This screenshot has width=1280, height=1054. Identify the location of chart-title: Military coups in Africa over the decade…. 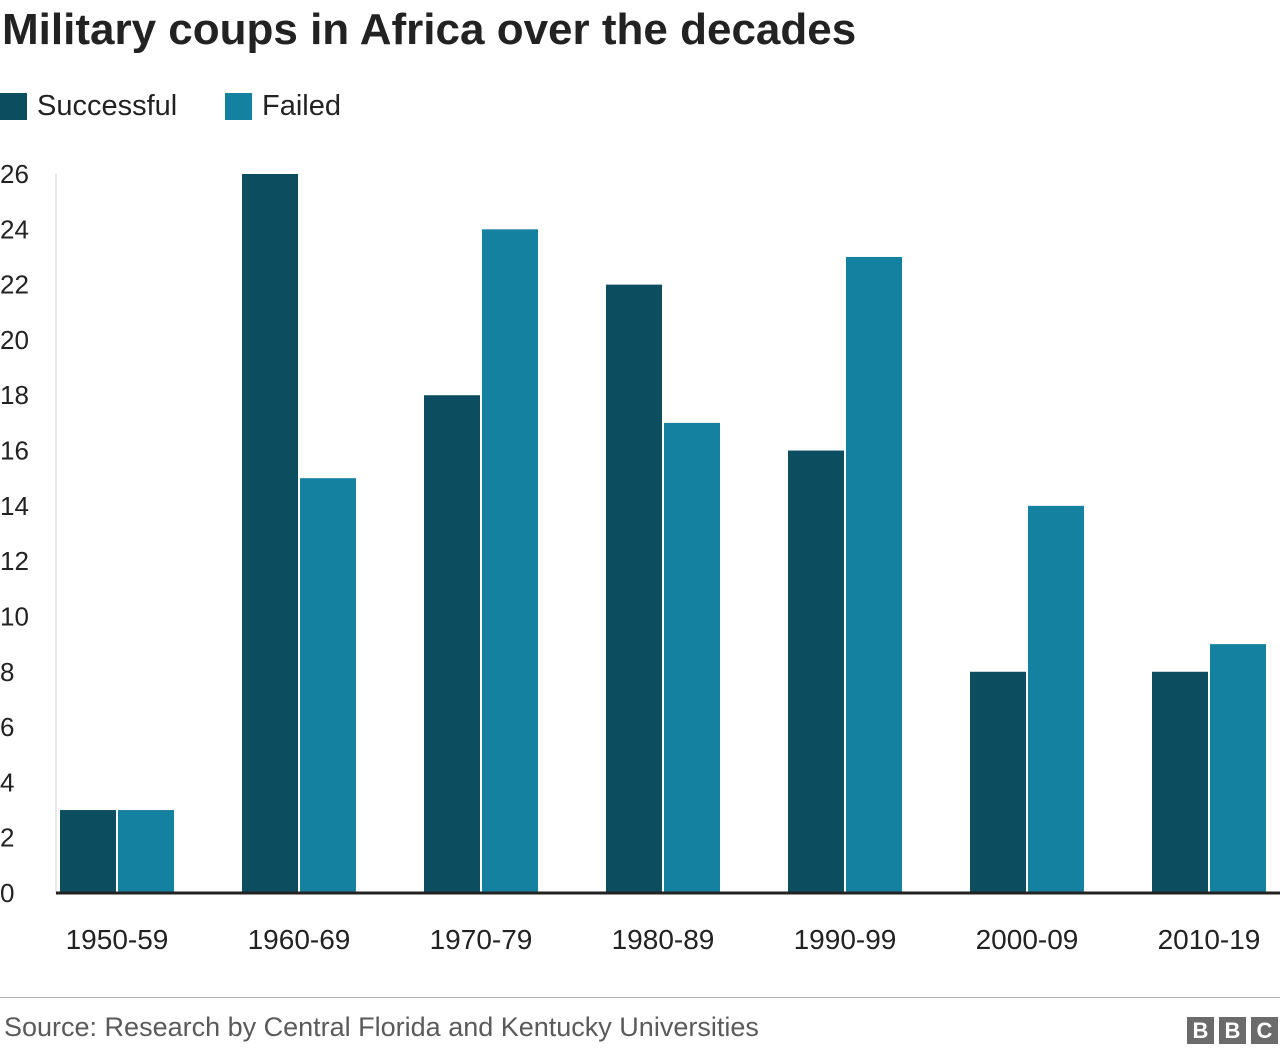
(429, 29).